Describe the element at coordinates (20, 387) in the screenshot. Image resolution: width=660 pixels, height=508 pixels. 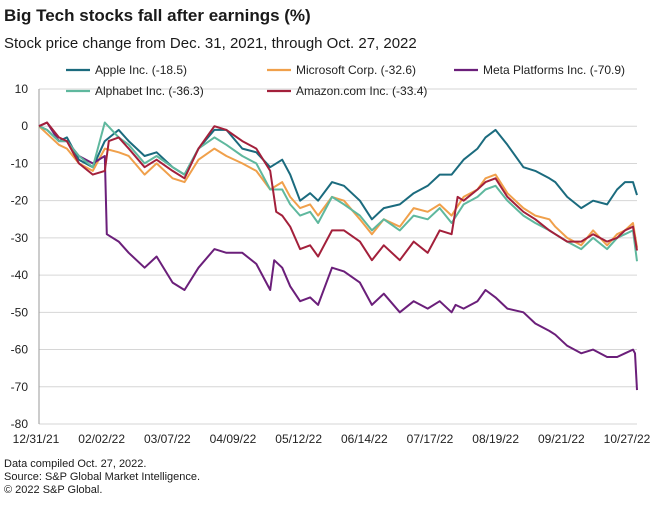
I see `y-tick-label: -70` at that location.